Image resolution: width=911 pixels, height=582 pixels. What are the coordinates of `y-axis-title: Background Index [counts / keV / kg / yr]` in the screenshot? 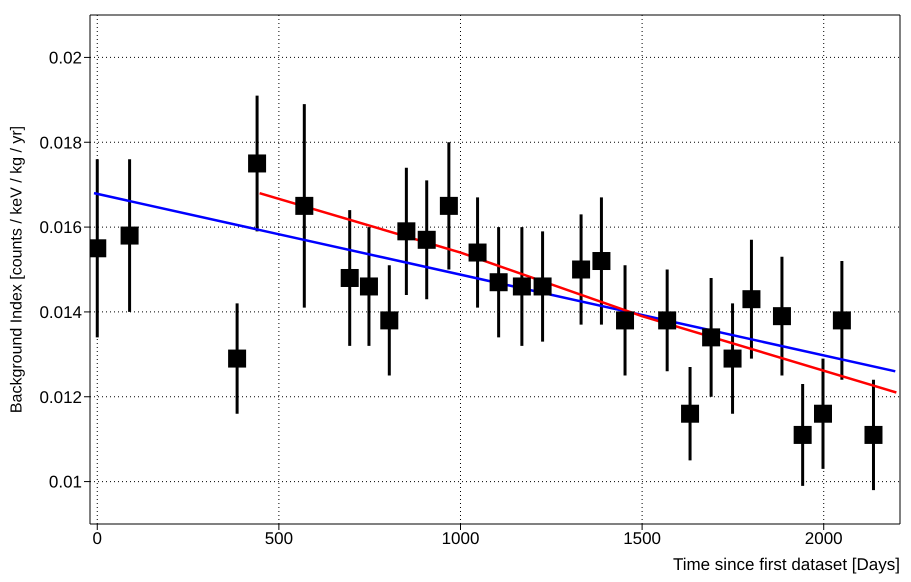 It's located at (17, 270).